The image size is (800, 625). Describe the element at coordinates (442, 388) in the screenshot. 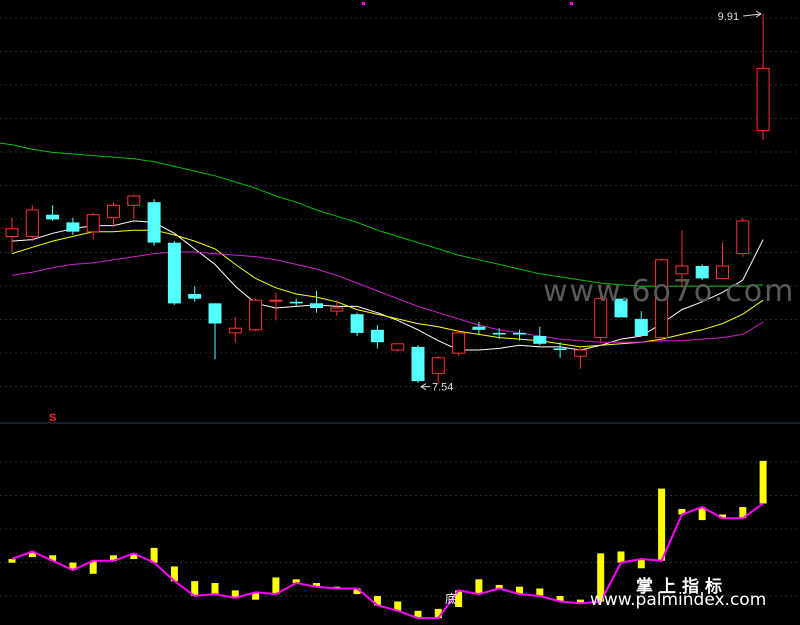

I see `low-price-label: 7.54` at that location.